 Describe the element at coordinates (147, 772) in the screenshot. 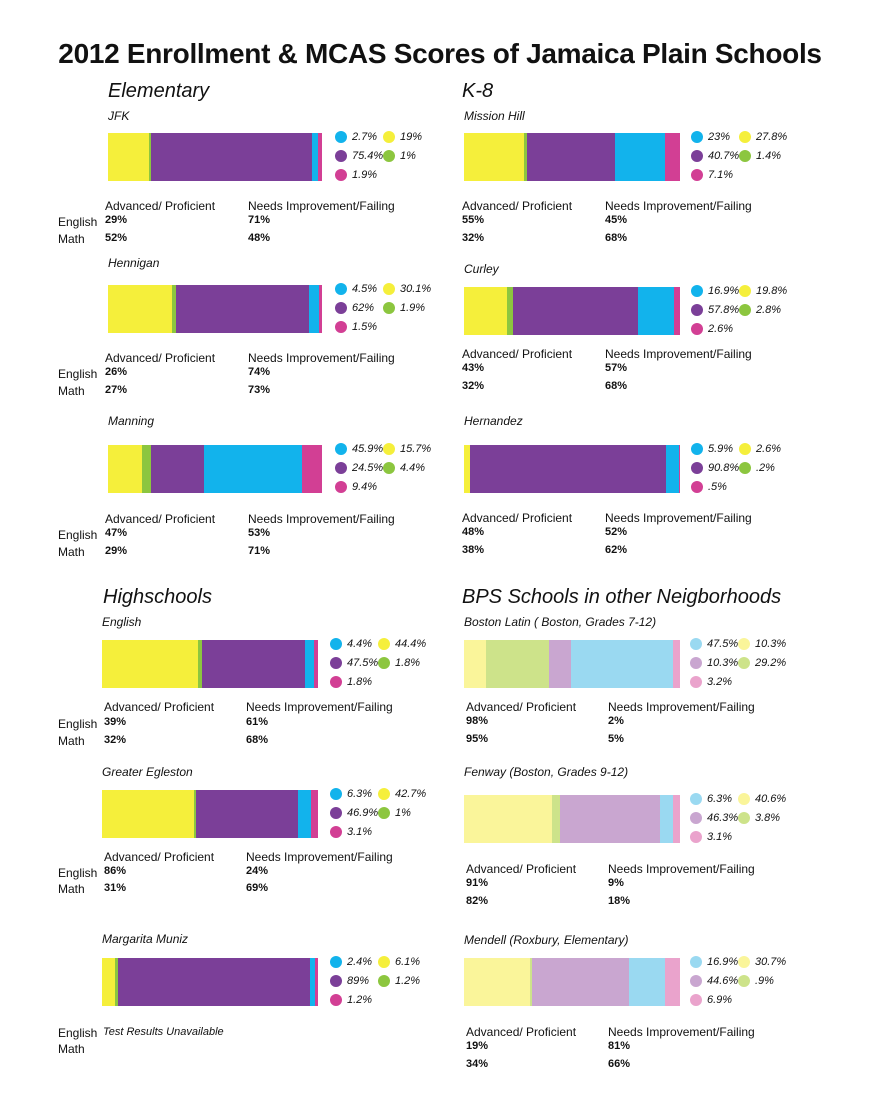

I see `school-name-greater-egleston: Greater Egleston` at that location.